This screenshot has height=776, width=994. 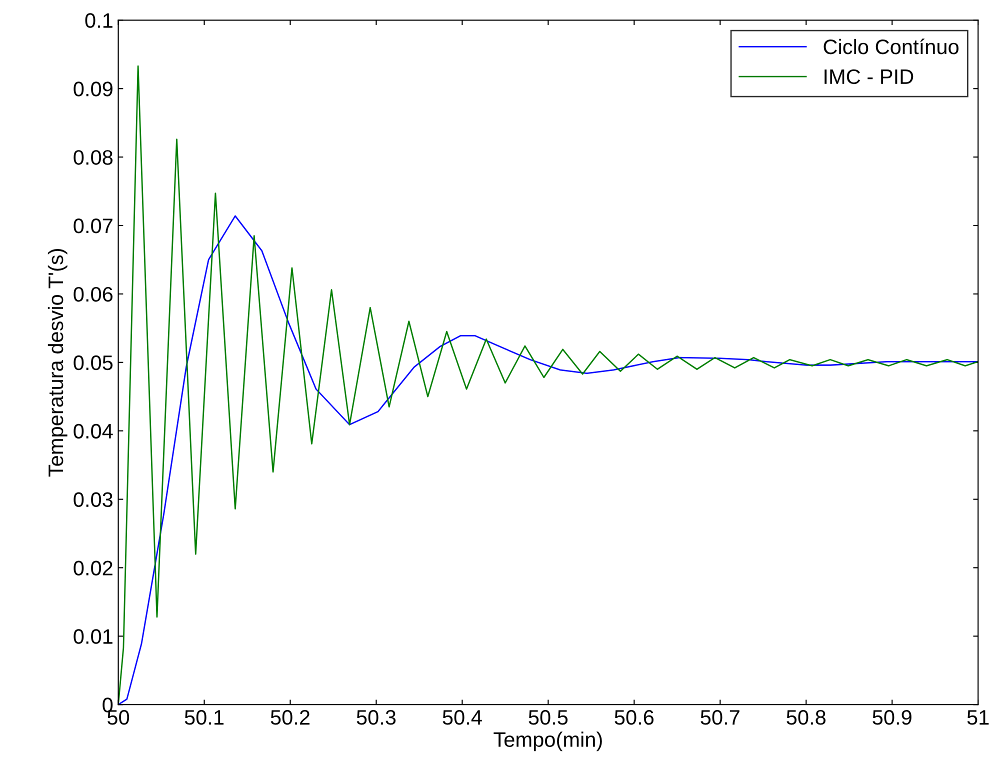 I want to click on y-tick-label: 0.07, so click(x=93, y=226).